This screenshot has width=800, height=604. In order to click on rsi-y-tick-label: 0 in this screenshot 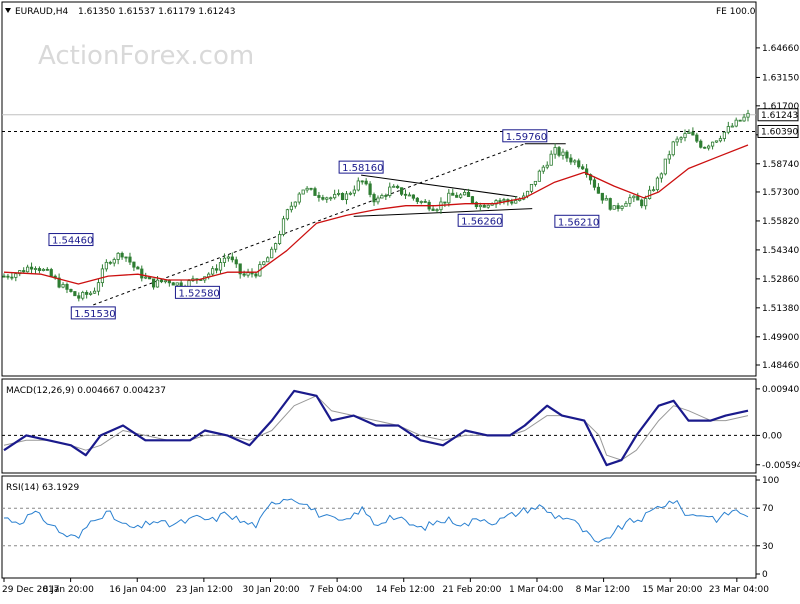, I will do `click(765, 575)`.